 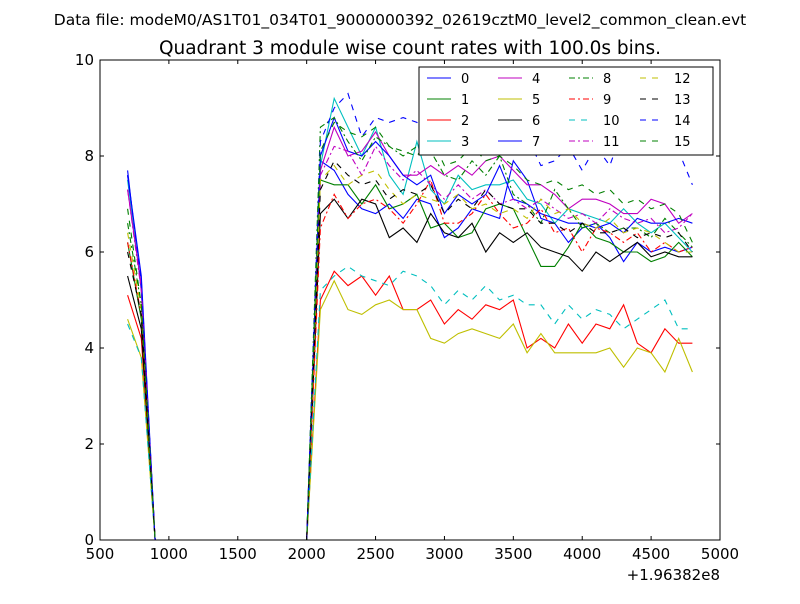 What do you see at coordinates (89, 348) in the screenshot?
I see `y-tick-label-4: 4` at bounding box center [89, 348].